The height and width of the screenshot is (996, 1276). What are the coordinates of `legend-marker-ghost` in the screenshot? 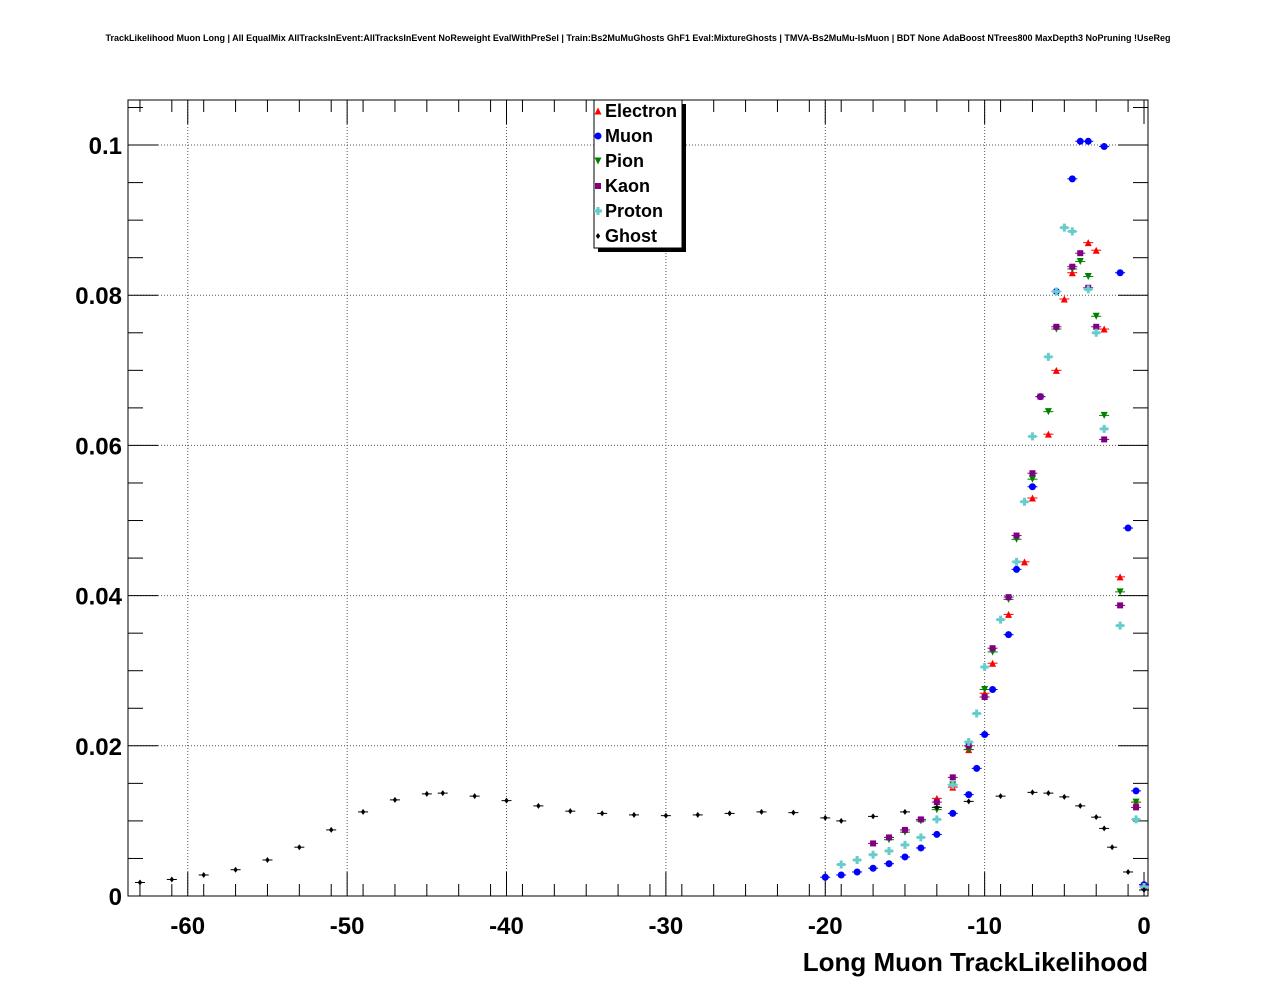 It's located at (598, 236).